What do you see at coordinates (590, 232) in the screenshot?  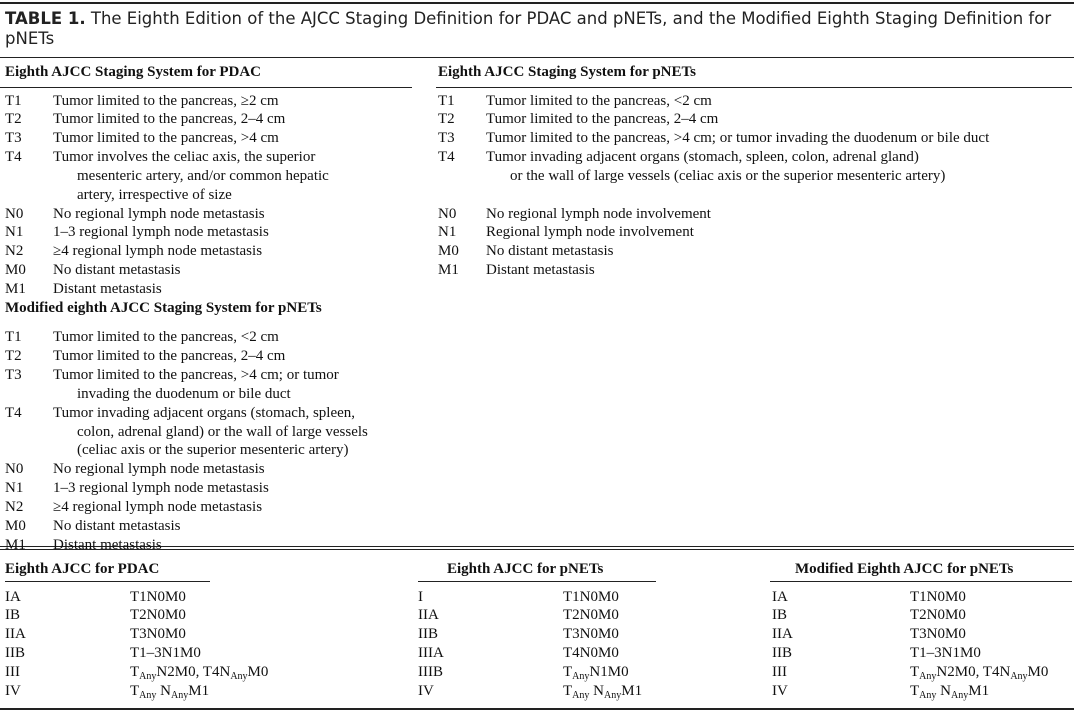 I see `row-text: Regional lymph node involvement` at bounding box center [590, 232].